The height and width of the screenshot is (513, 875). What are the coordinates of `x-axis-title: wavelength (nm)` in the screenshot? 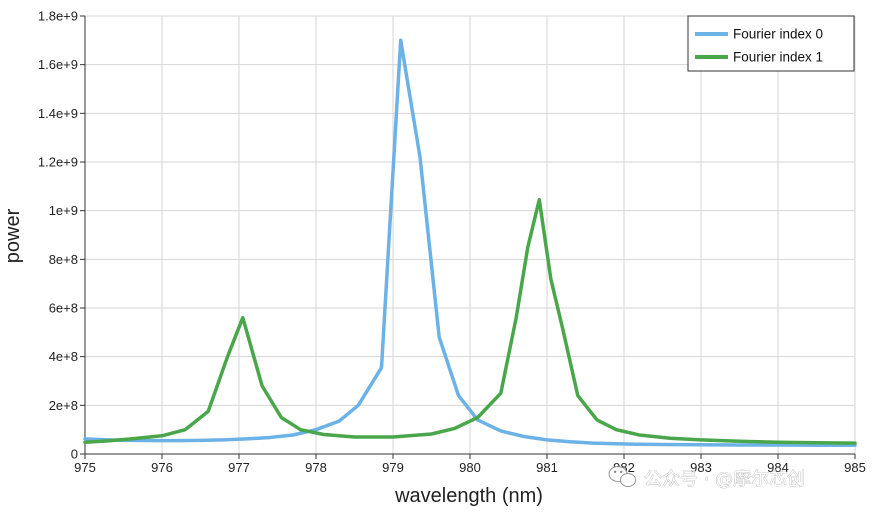 It's located at (468, 496).